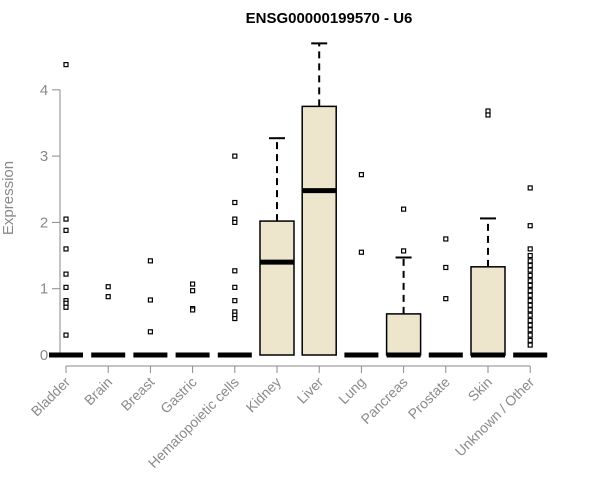 This screenshot has height=500, width=600. I want to click on x-tick-label: Brain, so click(98, 391).